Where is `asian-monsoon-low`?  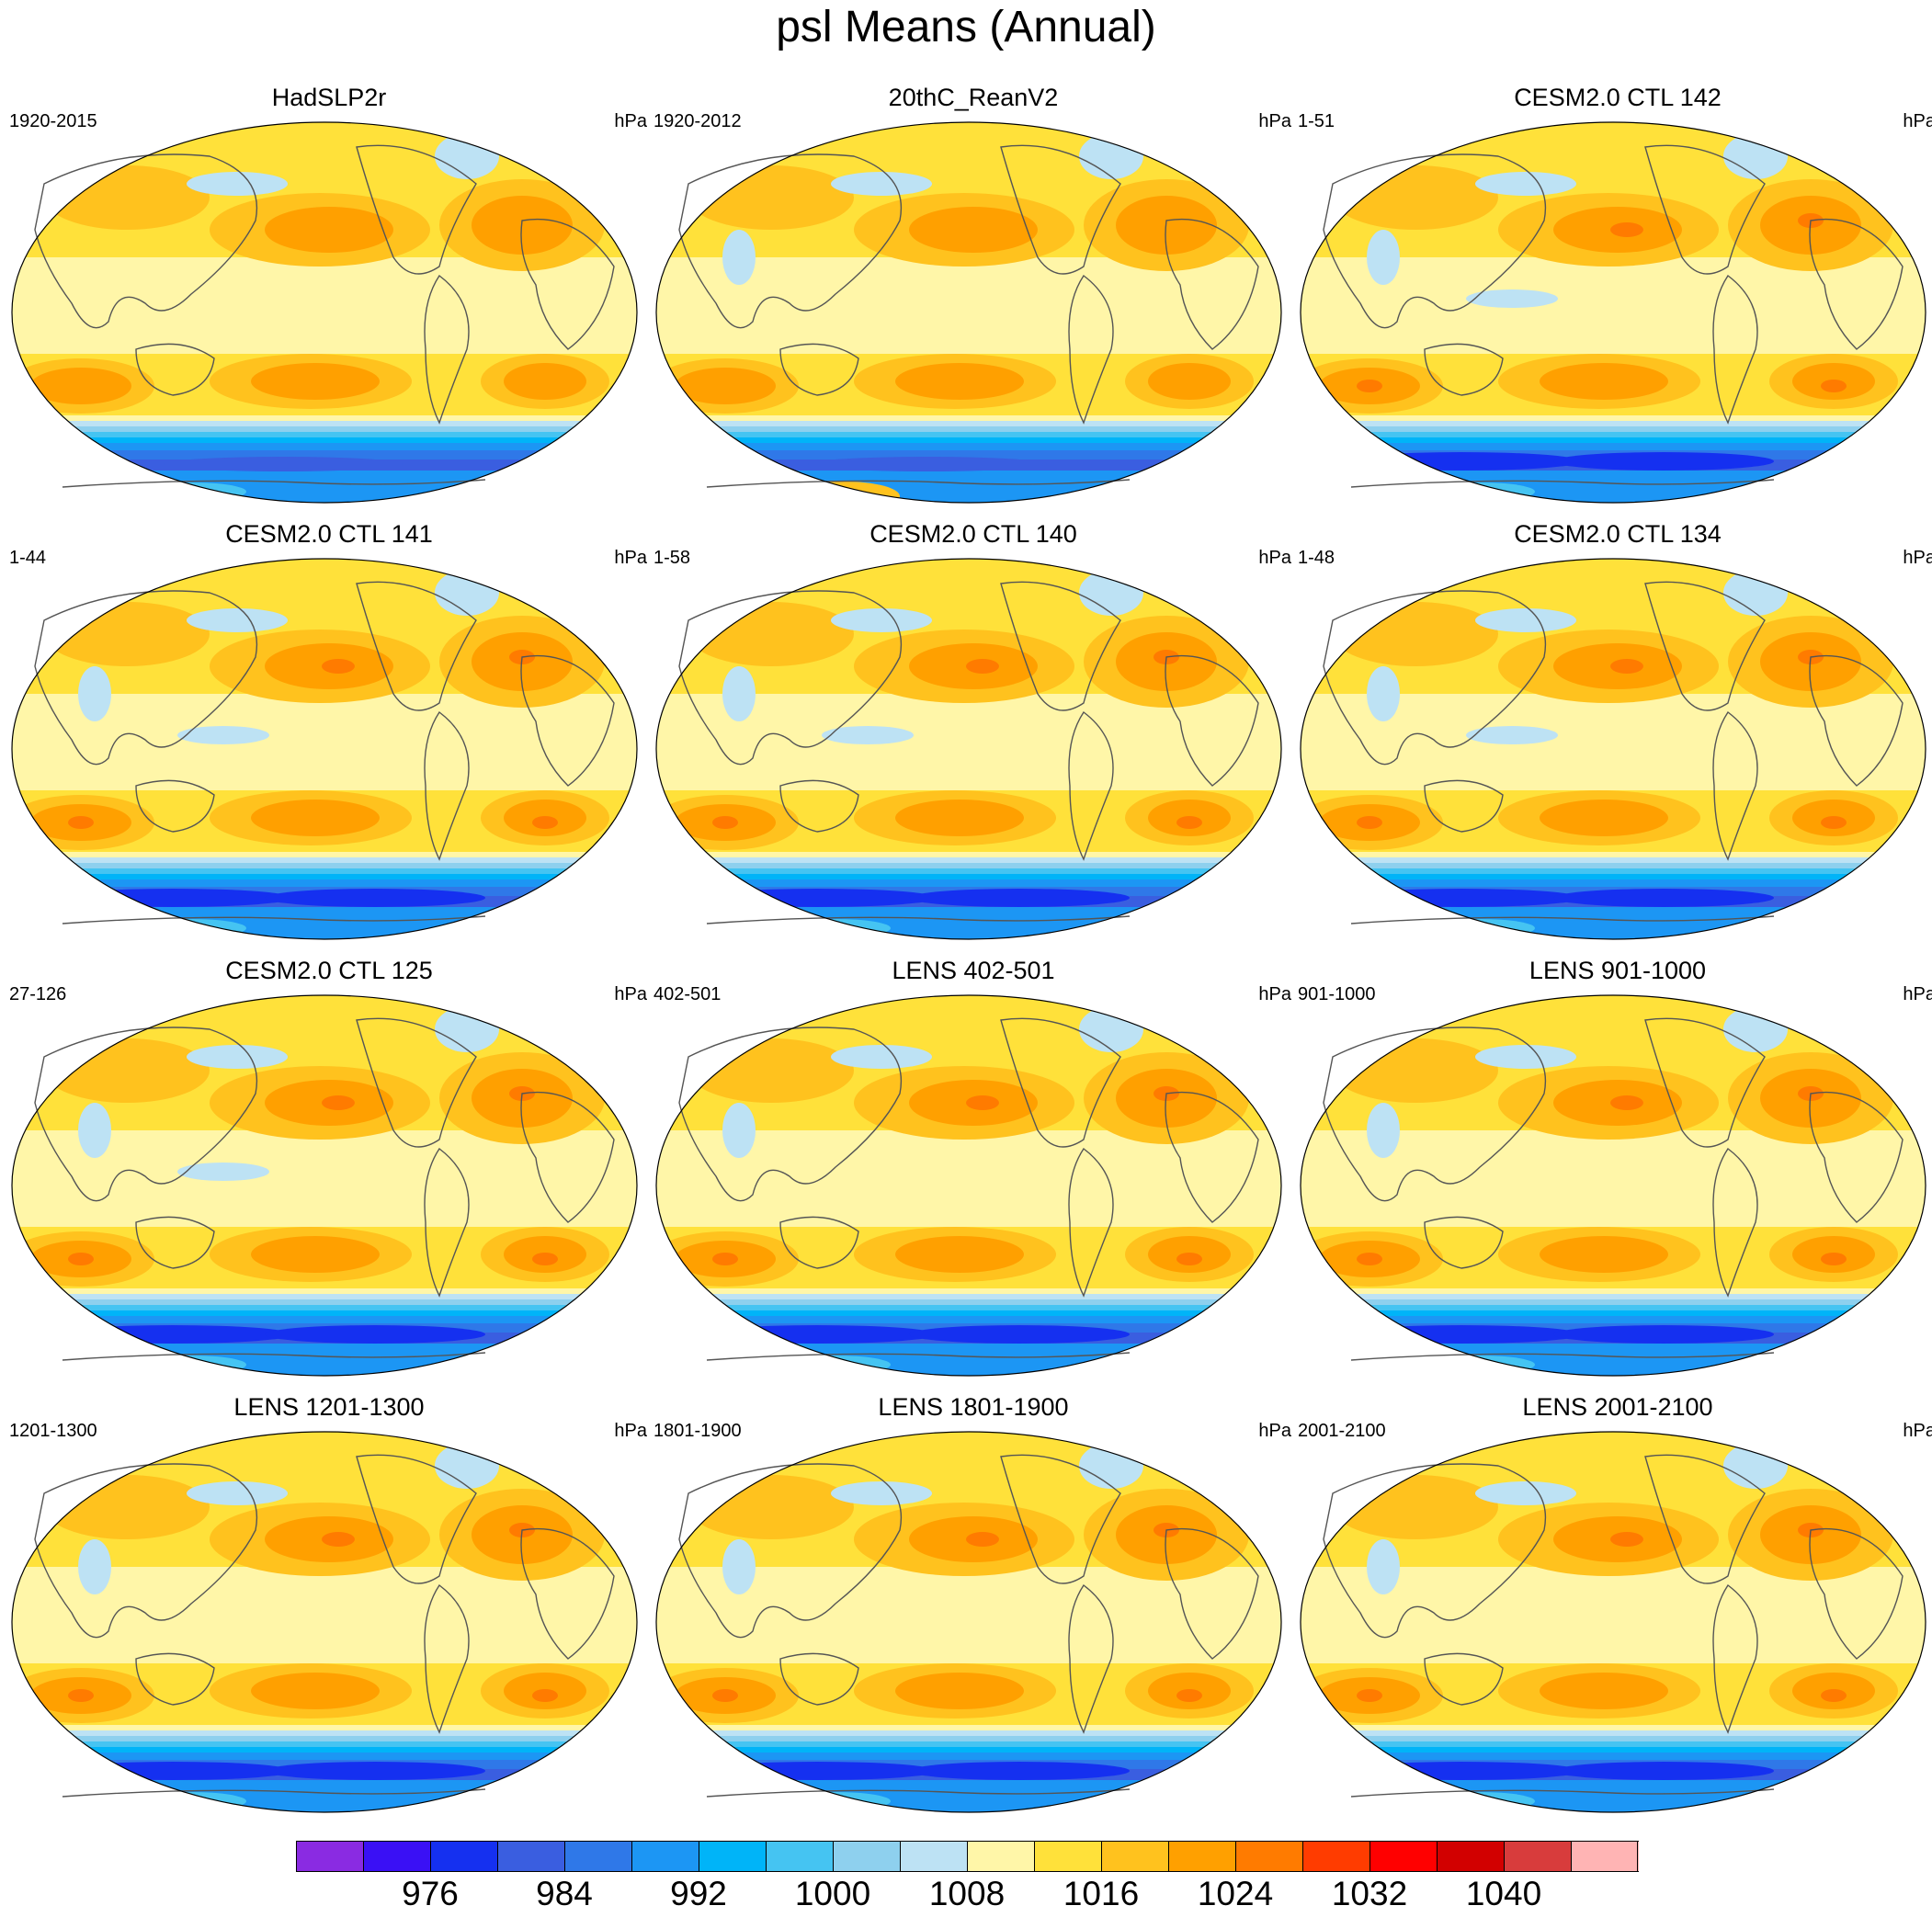 asian-monsoon-low is located at coordinates (1384, 1130).